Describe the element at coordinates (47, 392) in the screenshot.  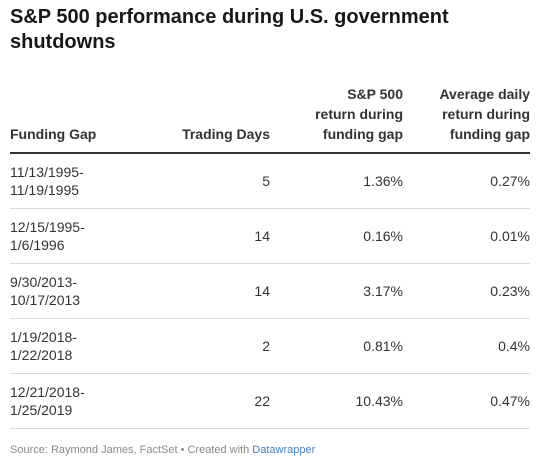
I see `gap-start: 12/21/2018-` at that location.